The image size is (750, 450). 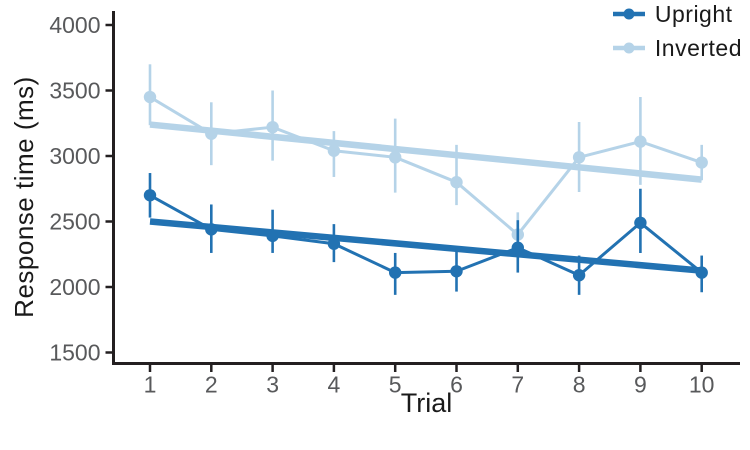 I want to click on x-tick-label: 4, so click(x=334, y=385).